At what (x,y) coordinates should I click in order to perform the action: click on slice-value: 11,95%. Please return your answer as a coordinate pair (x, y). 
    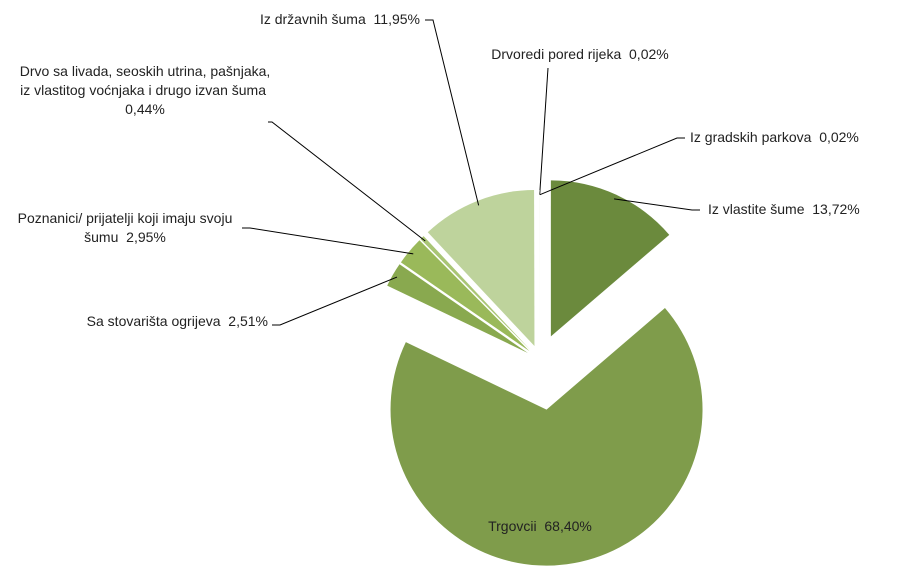
    Looking at the image, I should click on (396, 19).